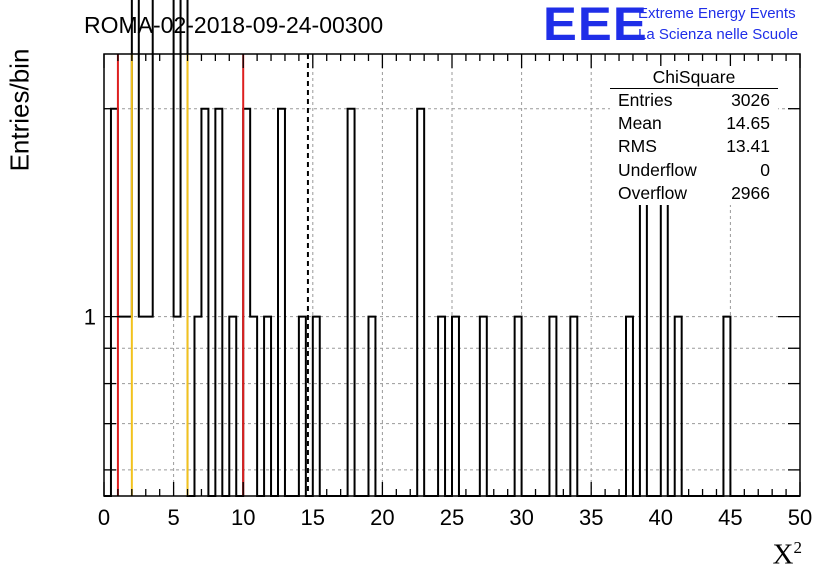 This screenshot has height=572, width=836. Describe the element at coordinates (717, 13) in the screenshot. I see `logo-line-1: Extreme Energy Events` at that location.